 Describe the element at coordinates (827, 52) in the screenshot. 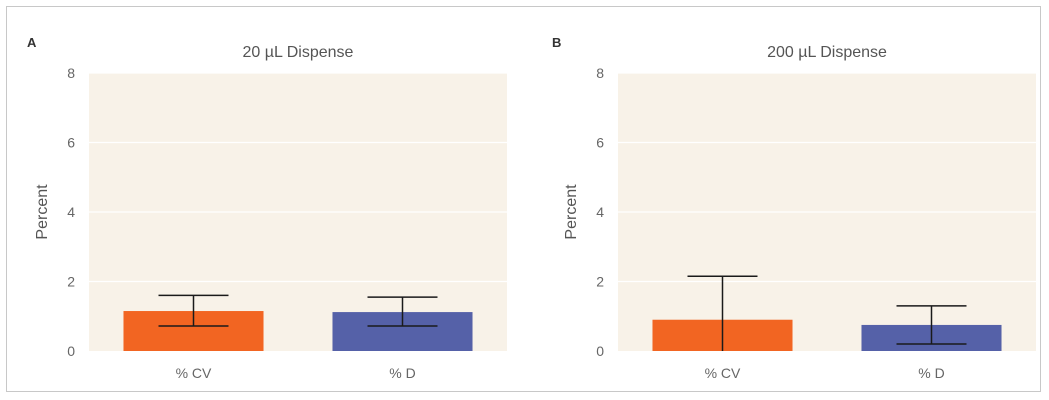

I see `chart-title: 200 µL Dispense` at that location.